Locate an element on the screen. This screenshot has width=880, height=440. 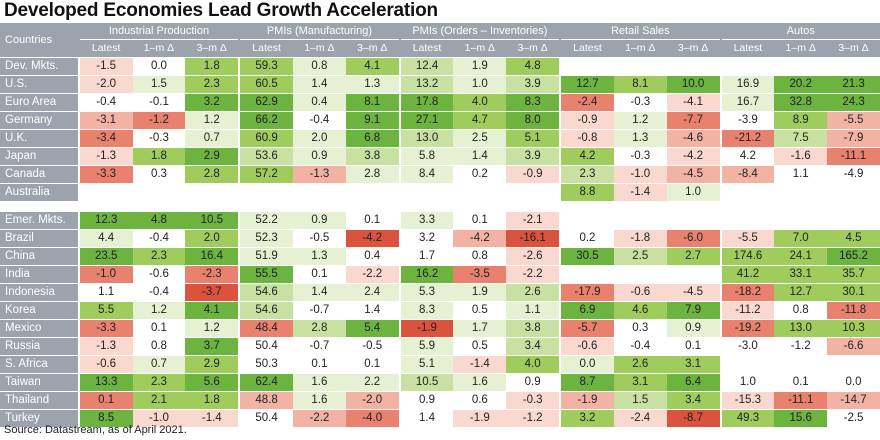
country-label: Emer. Mkts. is located at coordinates (39, 220).